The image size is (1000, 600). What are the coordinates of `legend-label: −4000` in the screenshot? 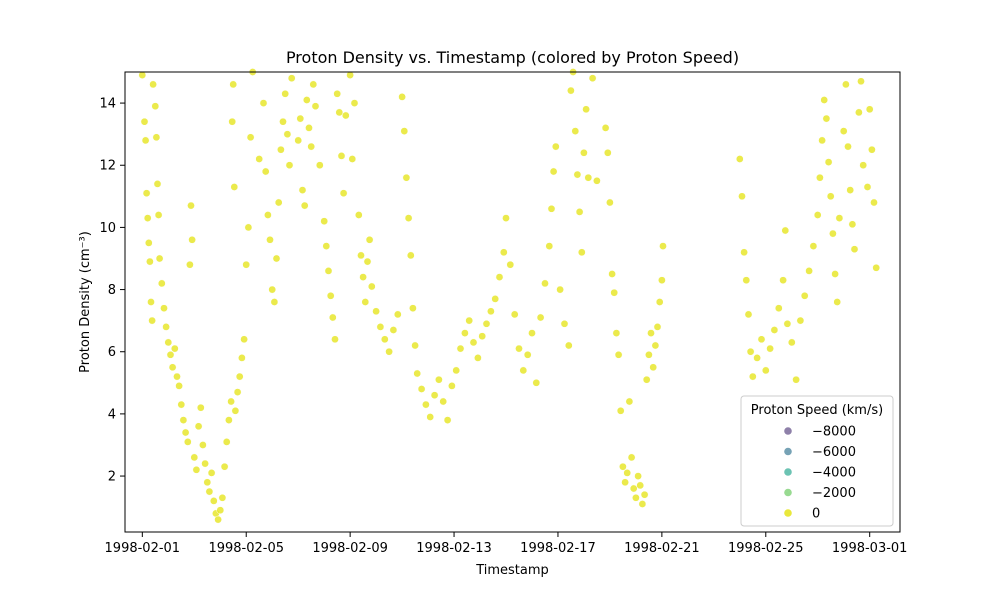 It's located at (834, 473).